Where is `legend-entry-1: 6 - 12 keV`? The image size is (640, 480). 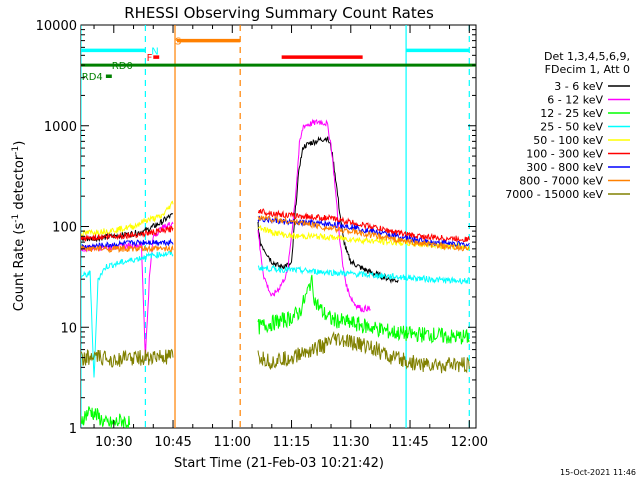
legend-entry-1: 6 - 12 keV is located at coordinates (575, 100).